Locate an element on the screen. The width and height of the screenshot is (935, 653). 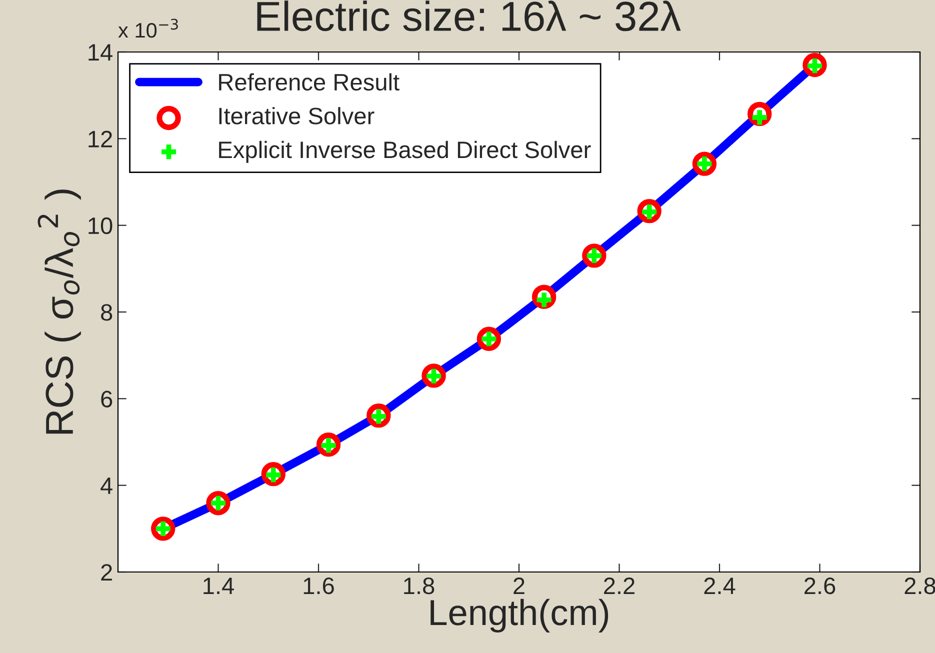
y-tick-label: 2 is located at coordinates (106, 572).